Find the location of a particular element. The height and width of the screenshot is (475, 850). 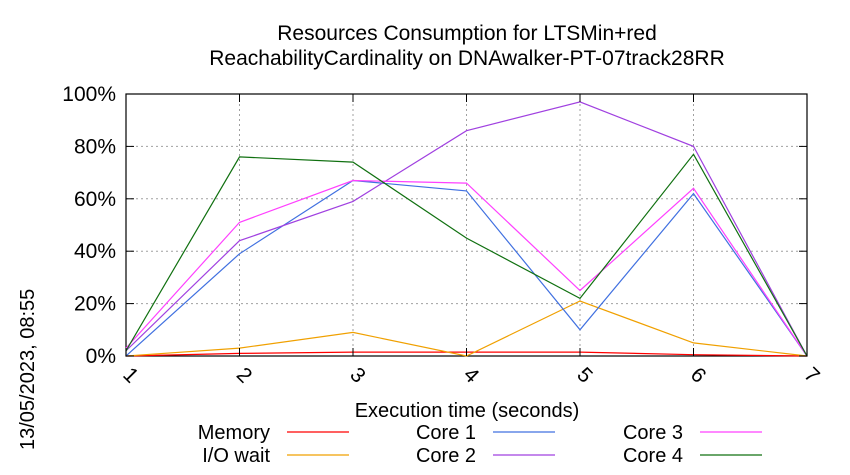

y-tick-label: 60% is located at coordinates (95, 199).